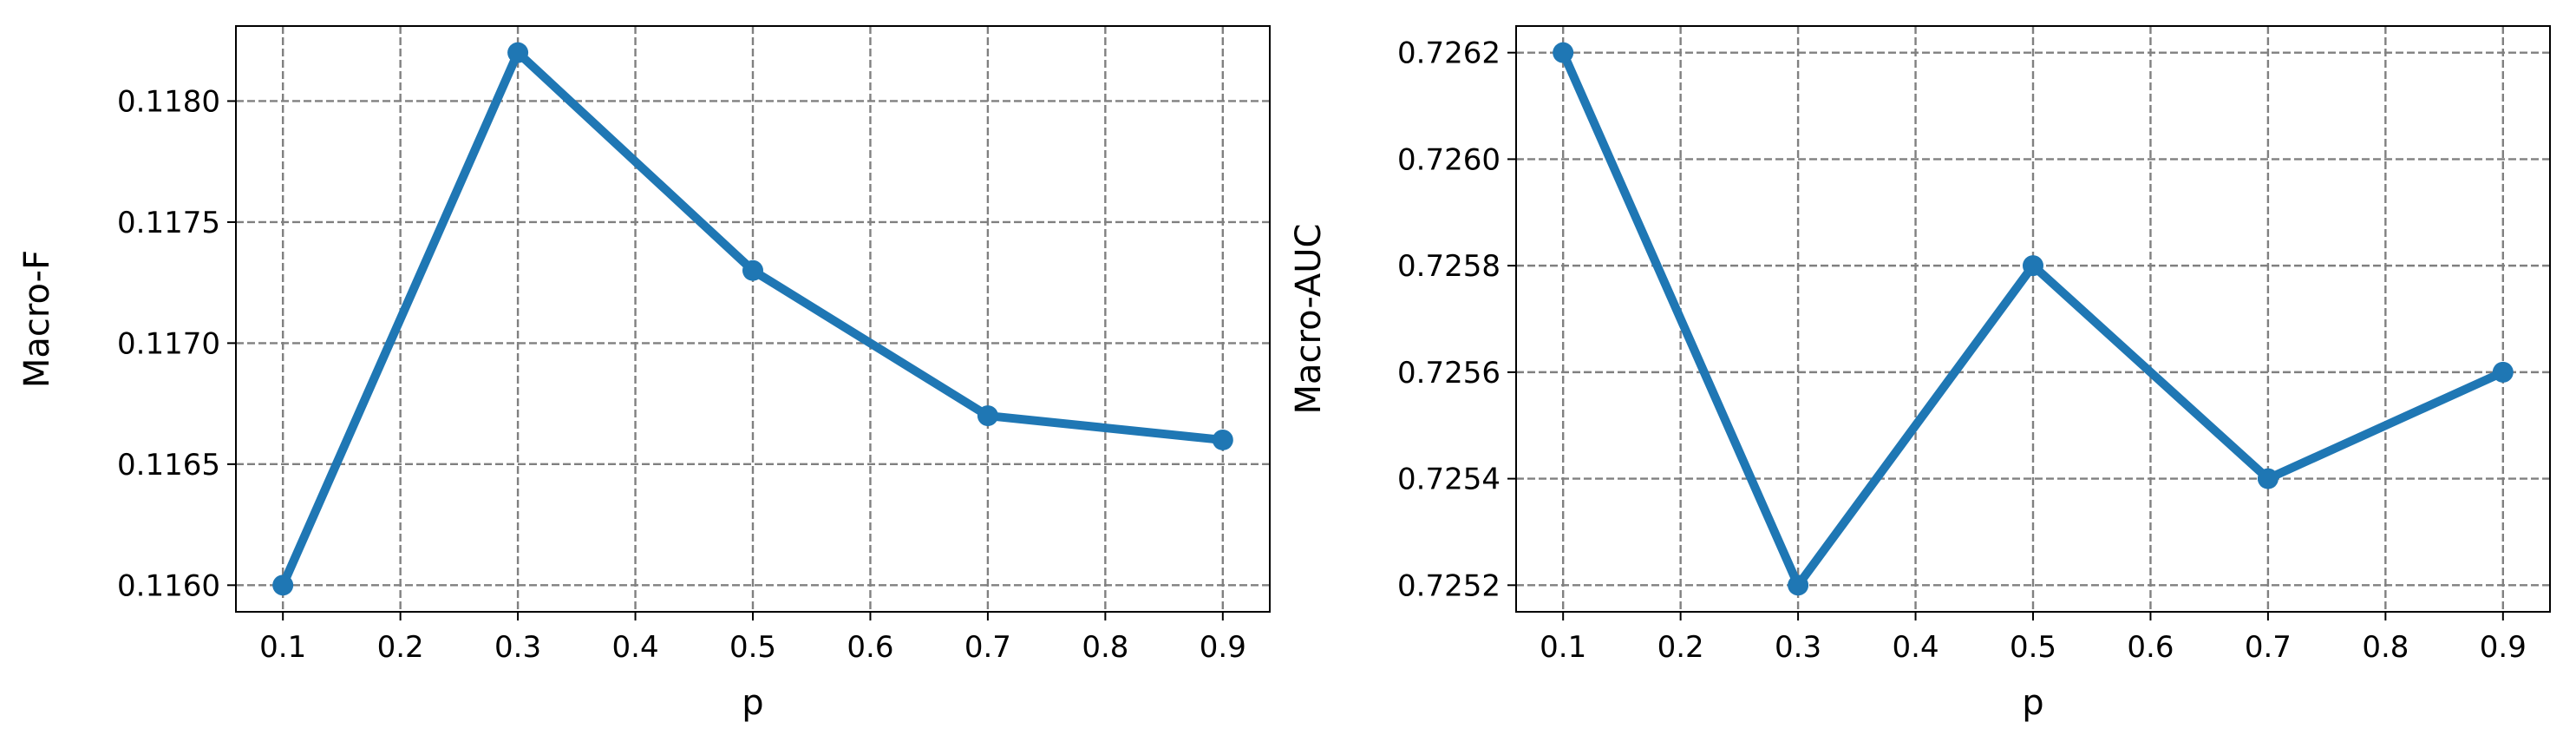 This screenshot has height=755, width=2576. Describe the element at coordinates (1223, 647) in the screenshot. I see `macro-f-x-tick-label: 0.9` at that location.